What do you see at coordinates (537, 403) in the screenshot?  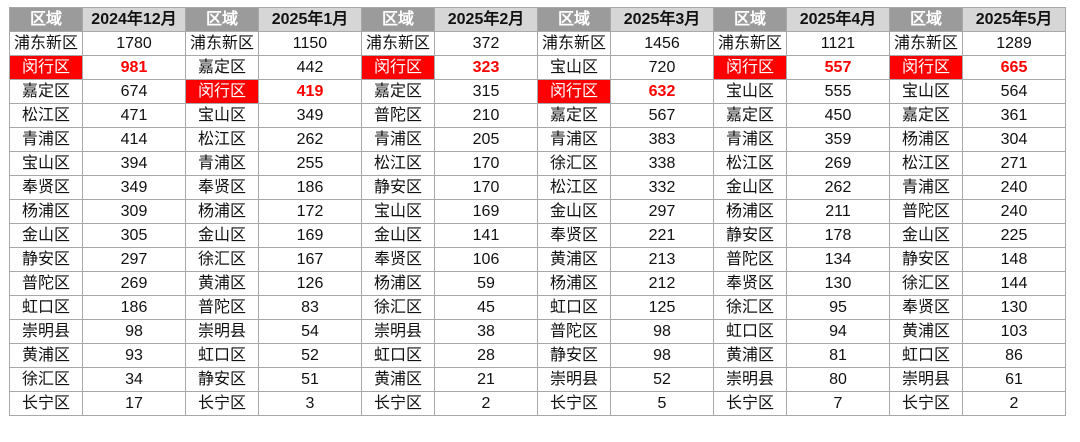 I see `table-row: 长宁区 17 长宁区 3 长宁区 2 长宁区 5 长宁区 7 长宁区 2` at bounding box center [537, 403].